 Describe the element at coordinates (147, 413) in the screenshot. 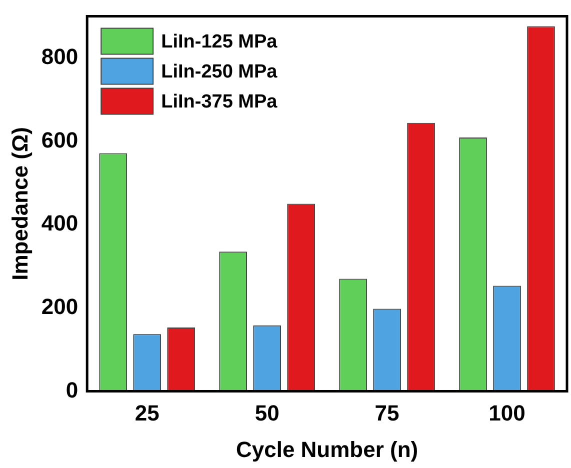

I see `x-tick-label: 25` at that location.